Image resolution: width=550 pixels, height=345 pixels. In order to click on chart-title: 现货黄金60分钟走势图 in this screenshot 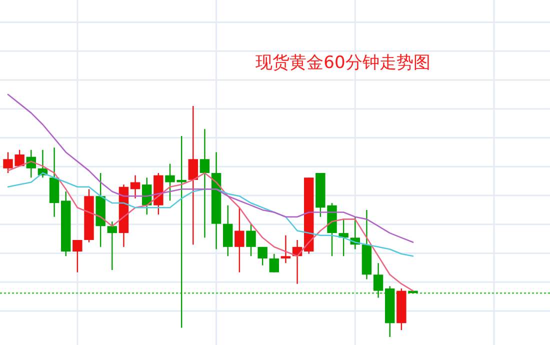, I will do `click(343, 63)`.